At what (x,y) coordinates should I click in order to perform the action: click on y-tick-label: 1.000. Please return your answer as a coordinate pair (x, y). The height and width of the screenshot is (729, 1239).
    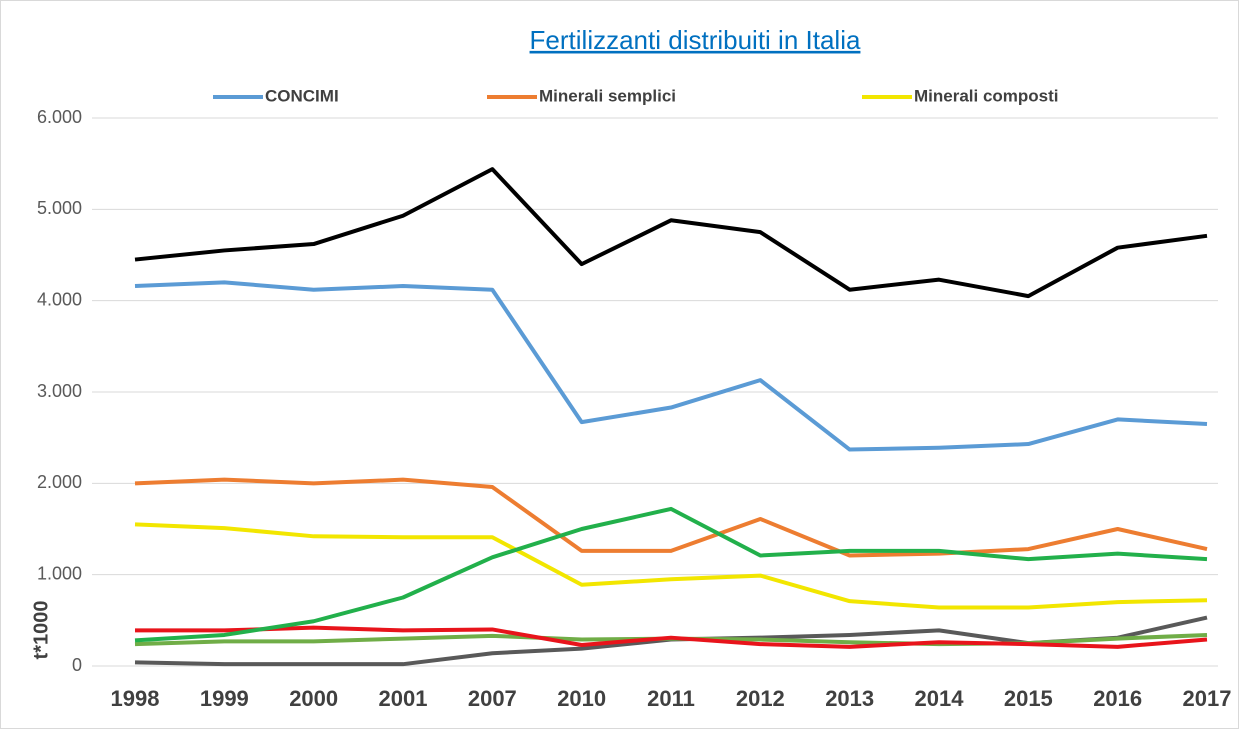
    Looking at the image, I should click on (59, 573).